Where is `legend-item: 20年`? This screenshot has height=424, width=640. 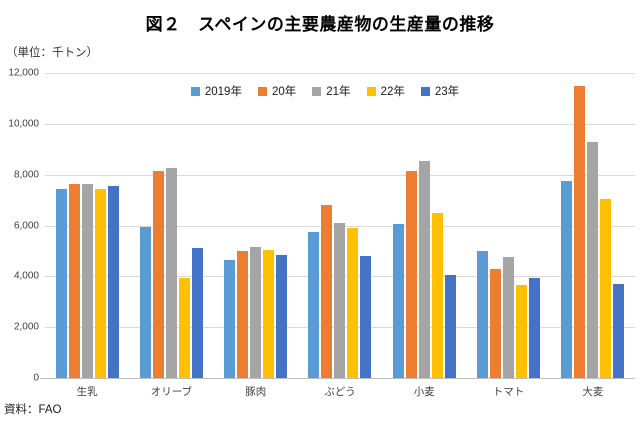 legend-item: 20年 is located at coordinates (277, 91).